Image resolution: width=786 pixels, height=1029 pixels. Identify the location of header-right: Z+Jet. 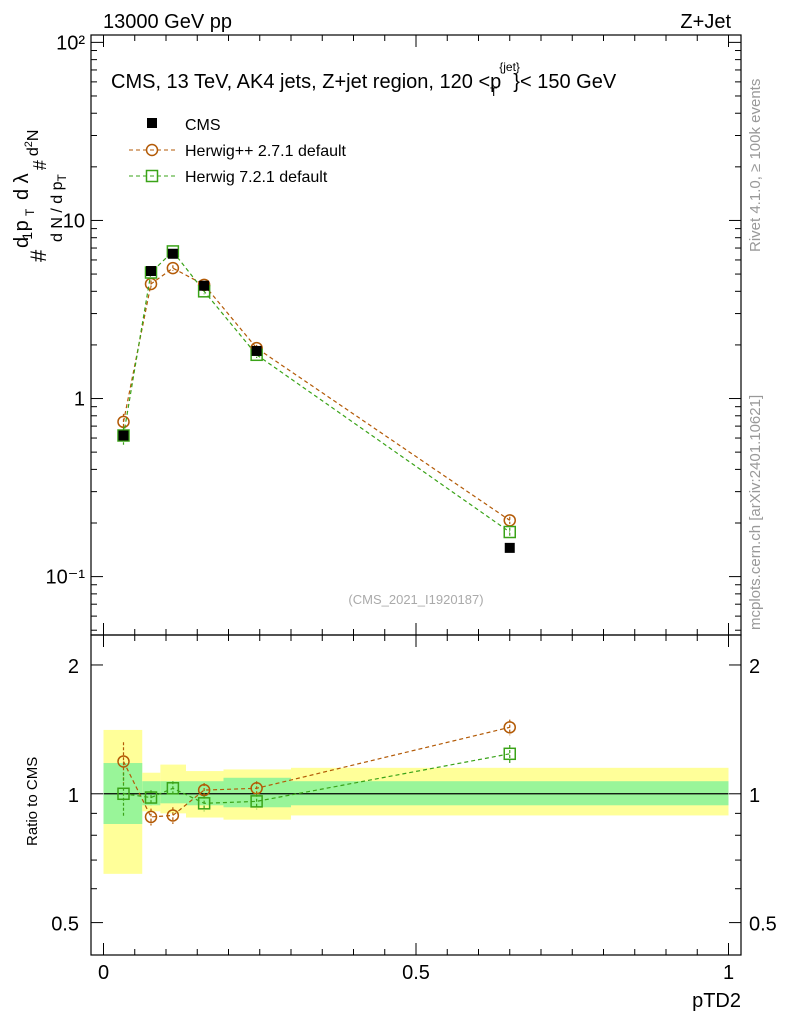
(705, 22).